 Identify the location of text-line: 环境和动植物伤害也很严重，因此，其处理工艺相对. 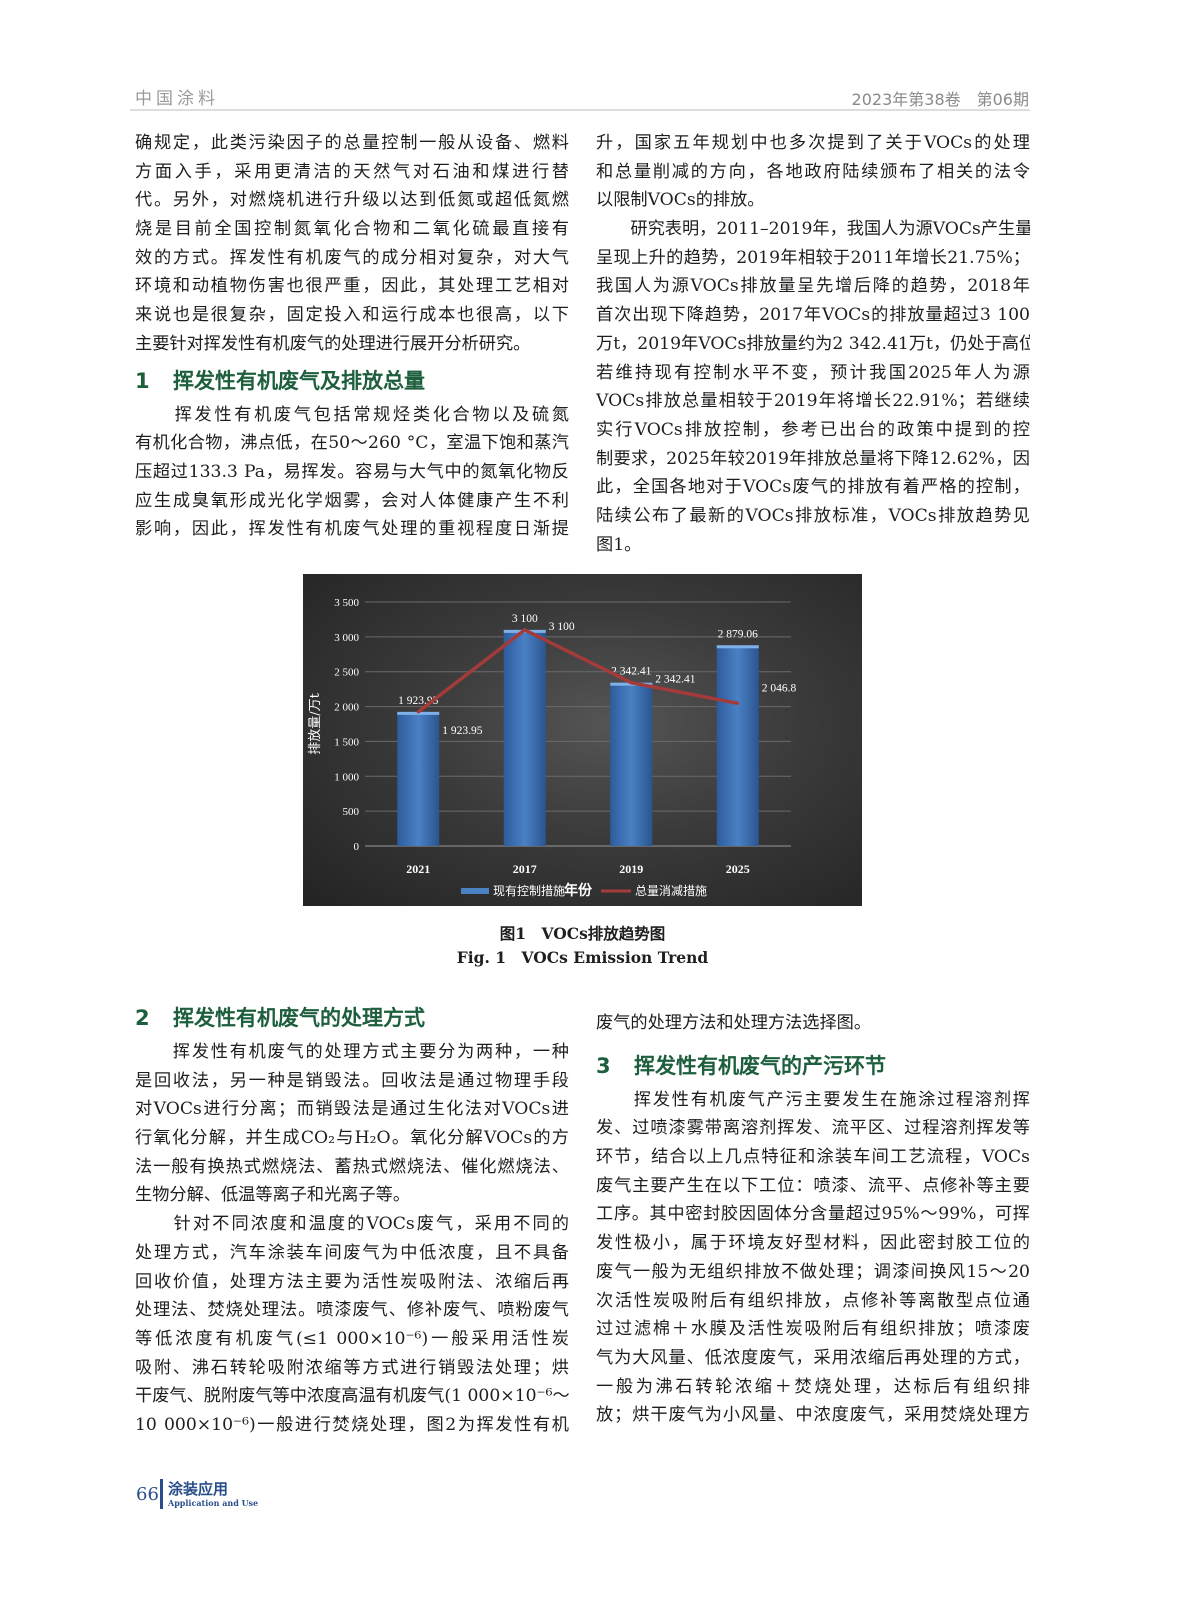
(352, 286).